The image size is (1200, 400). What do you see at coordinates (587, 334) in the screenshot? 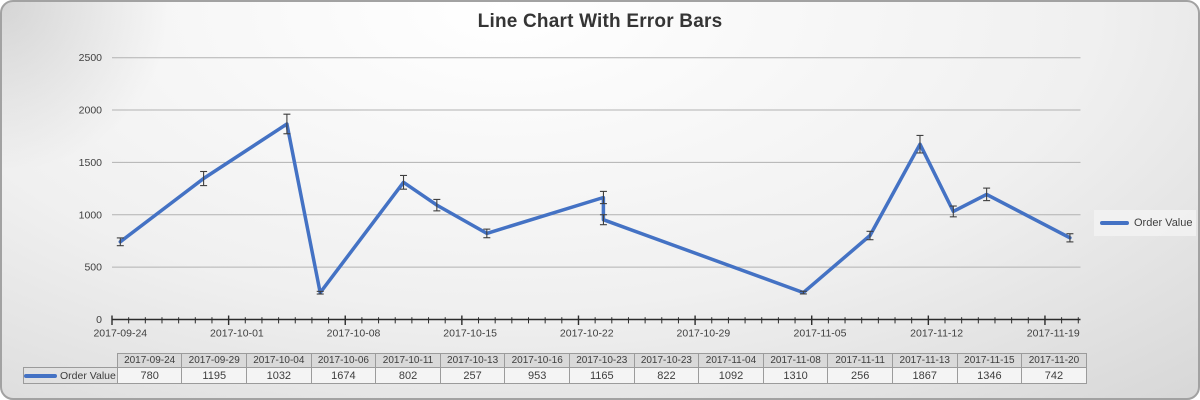
I see `x-tick-label: 2017-10-22` at bounding box center [587, 334].